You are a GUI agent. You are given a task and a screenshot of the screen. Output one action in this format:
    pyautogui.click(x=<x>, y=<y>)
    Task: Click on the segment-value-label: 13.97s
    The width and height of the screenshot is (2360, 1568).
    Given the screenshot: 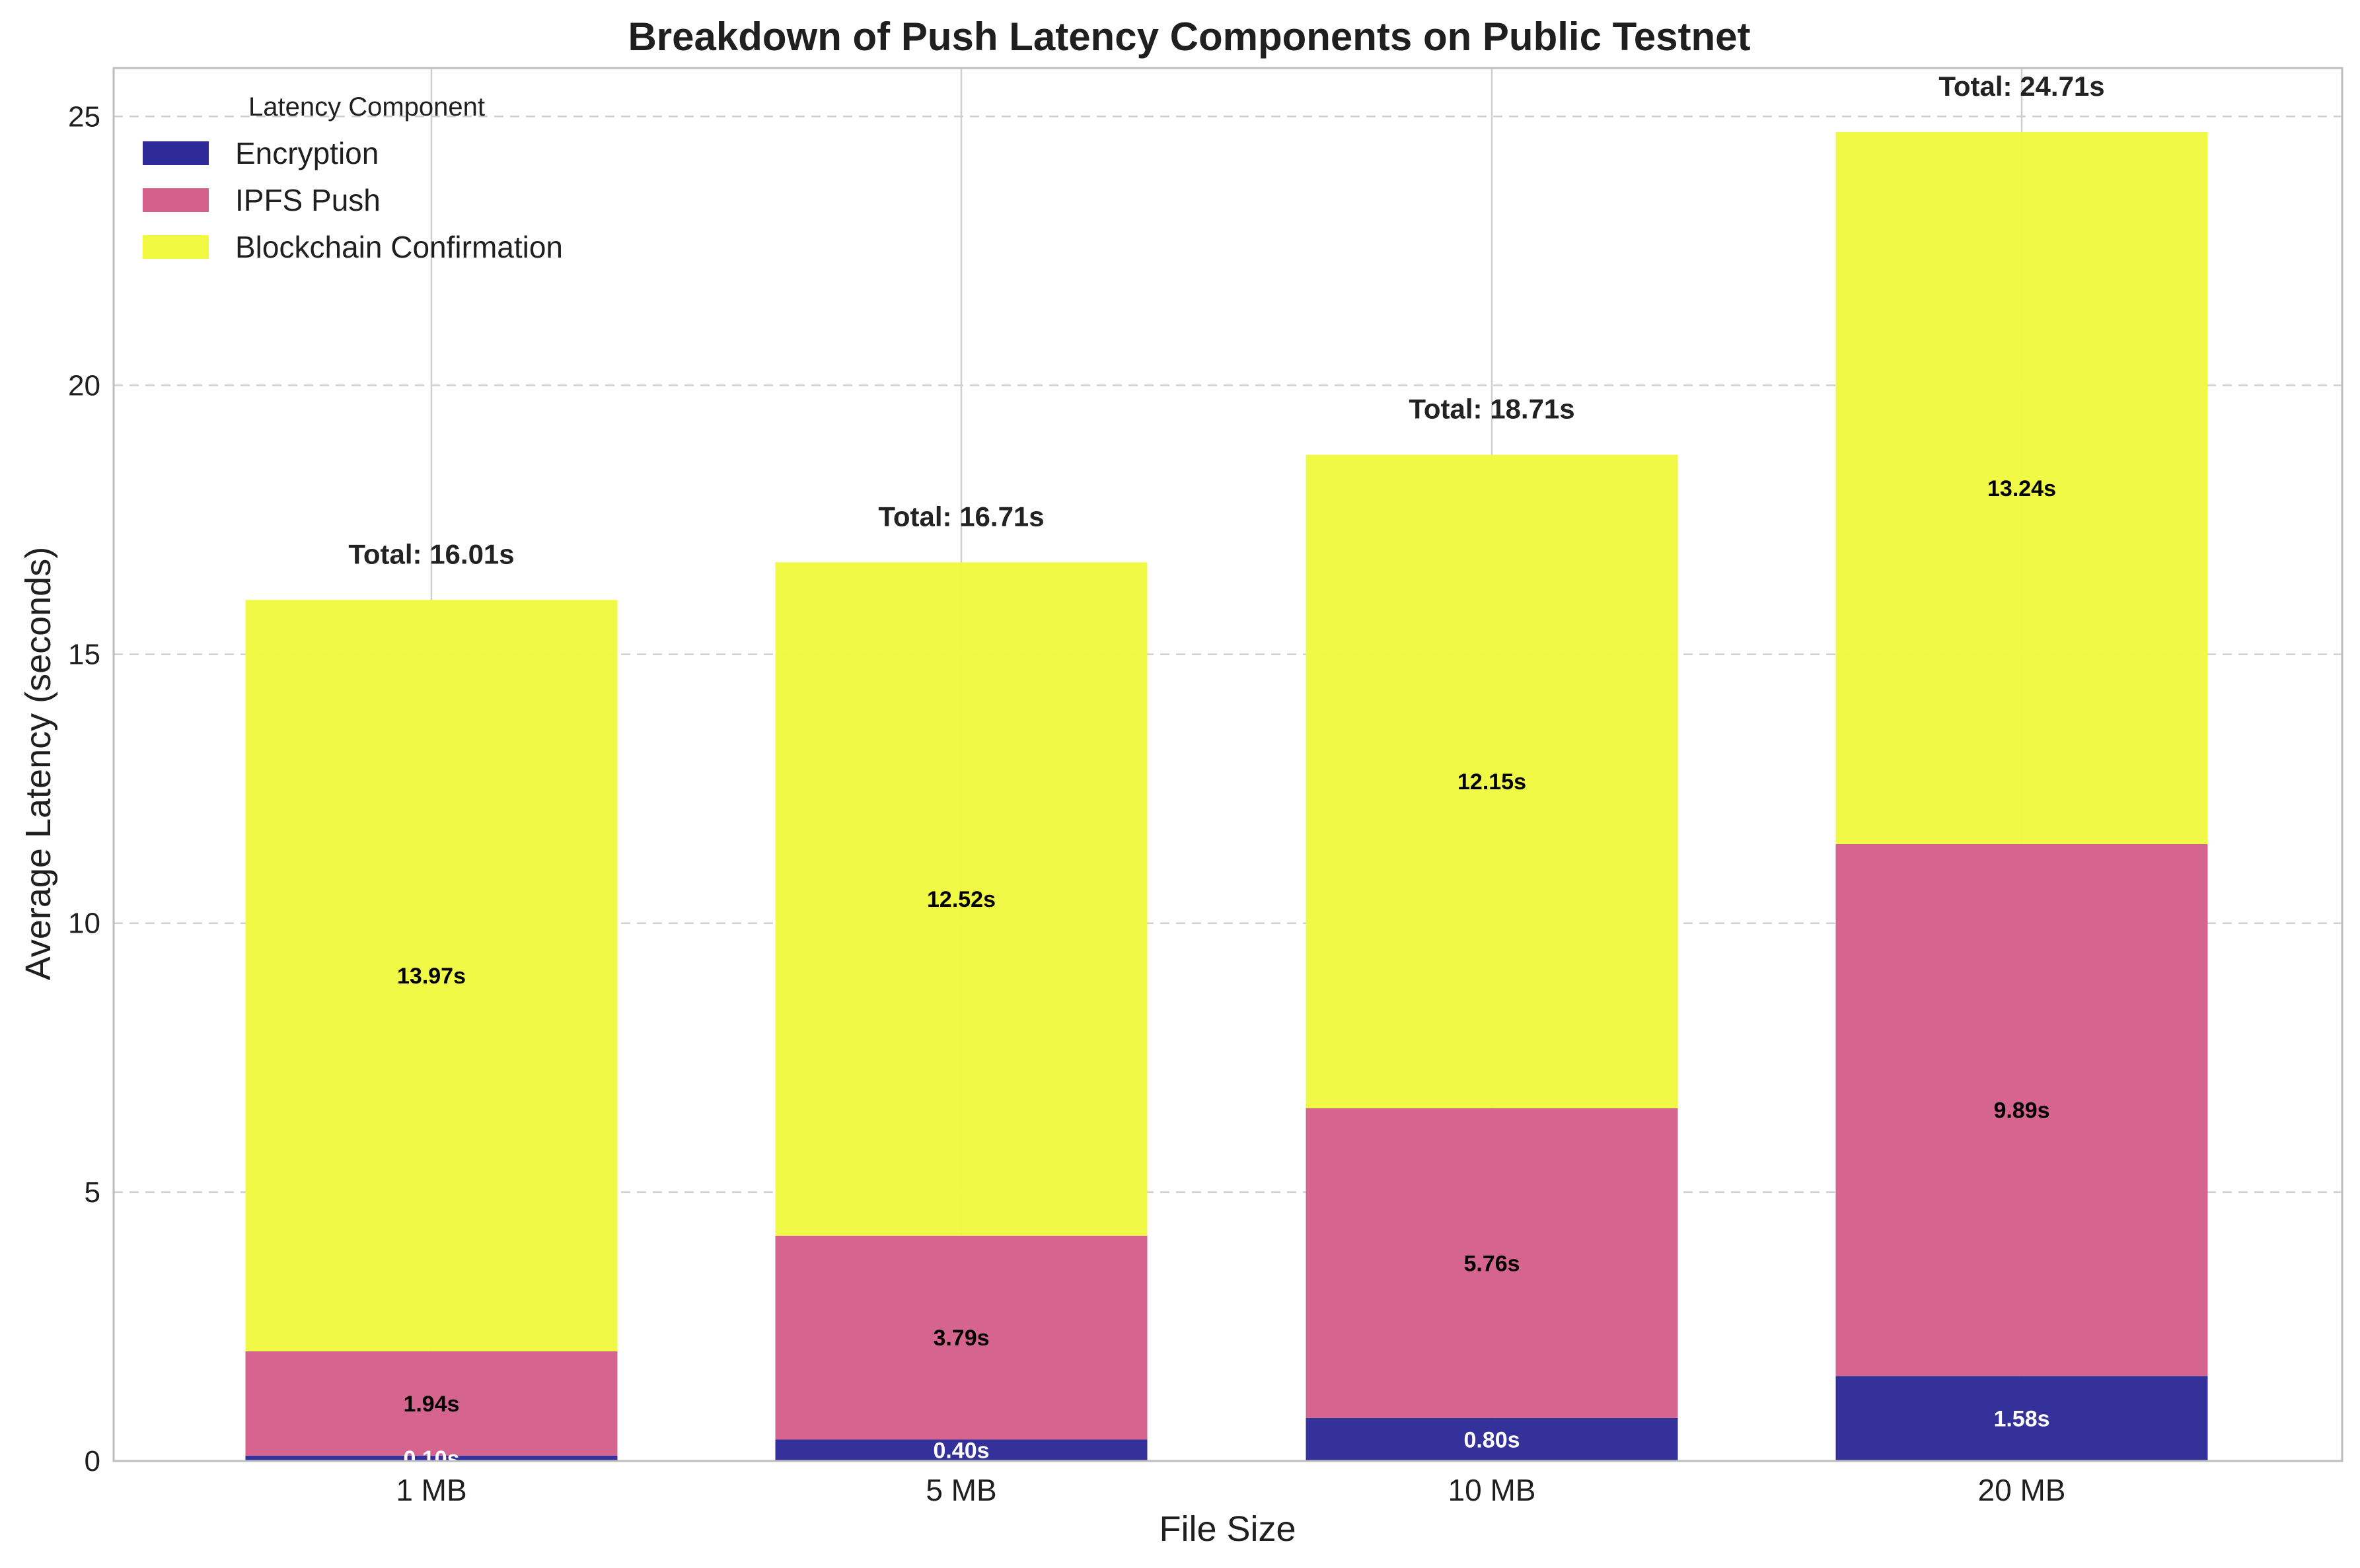 What is the action you would take?
    pyautogui.click(x=431, y=976)
    